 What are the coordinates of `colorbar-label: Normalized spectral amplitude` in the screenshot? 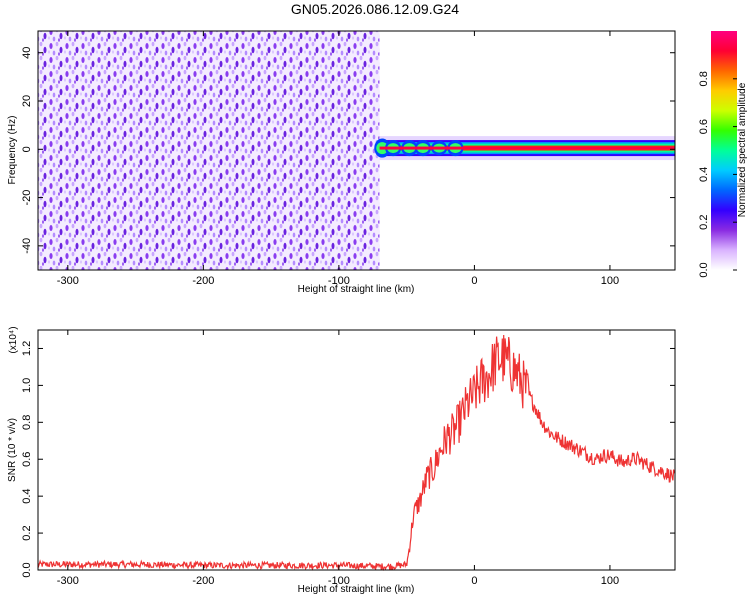 It's located at (742, 149).